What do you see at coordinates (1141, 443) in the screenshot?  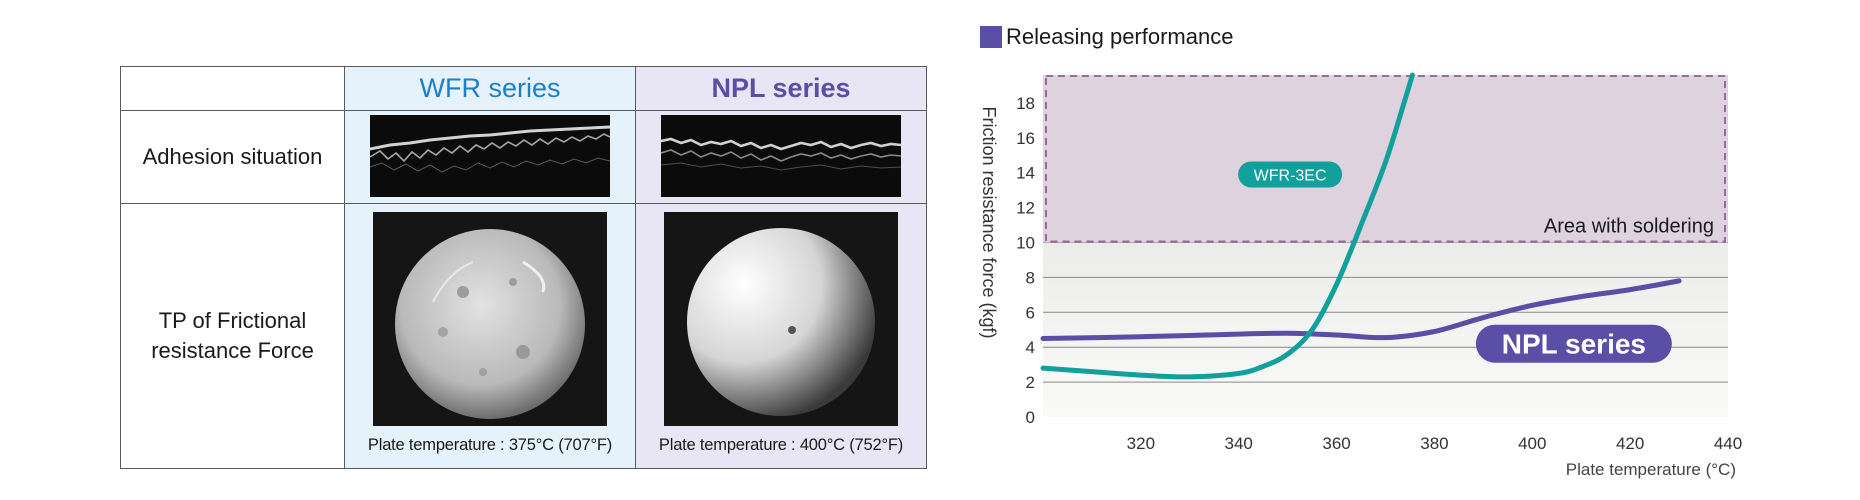 I see `x-tick-320: 320` at bounding box center [1141, 443].